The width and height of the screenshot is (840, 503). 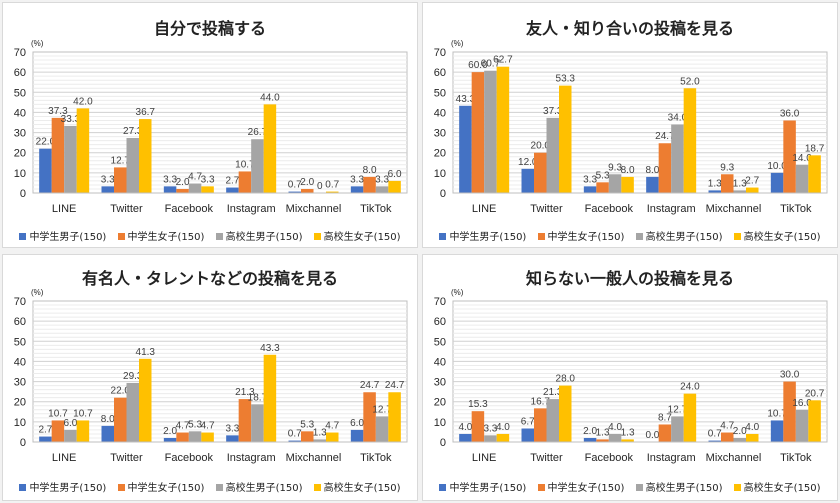 What do you see at coordinates (752, 181) in the screenshot?
I see `data-label: 2.7` at bounding box center [752, 181].